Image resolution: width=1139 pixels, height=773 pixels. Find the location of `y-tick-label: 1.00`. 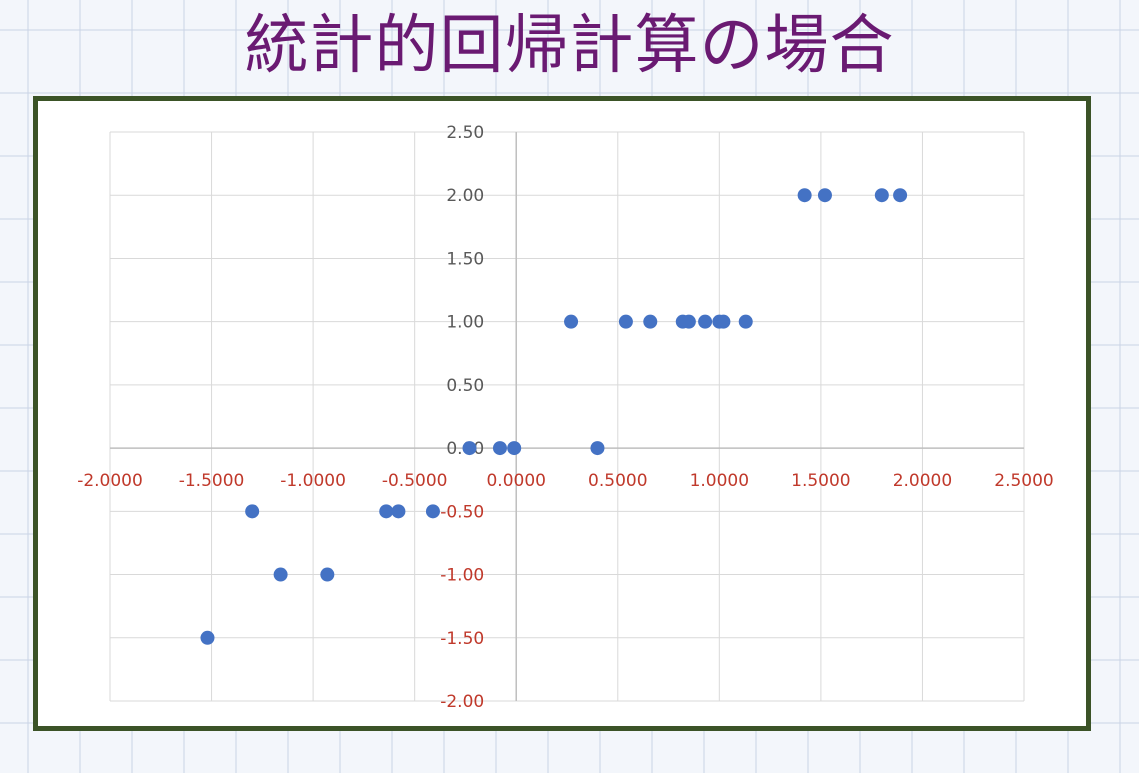

y-tick-label: 1.00 is located at coordinates (465, 323).